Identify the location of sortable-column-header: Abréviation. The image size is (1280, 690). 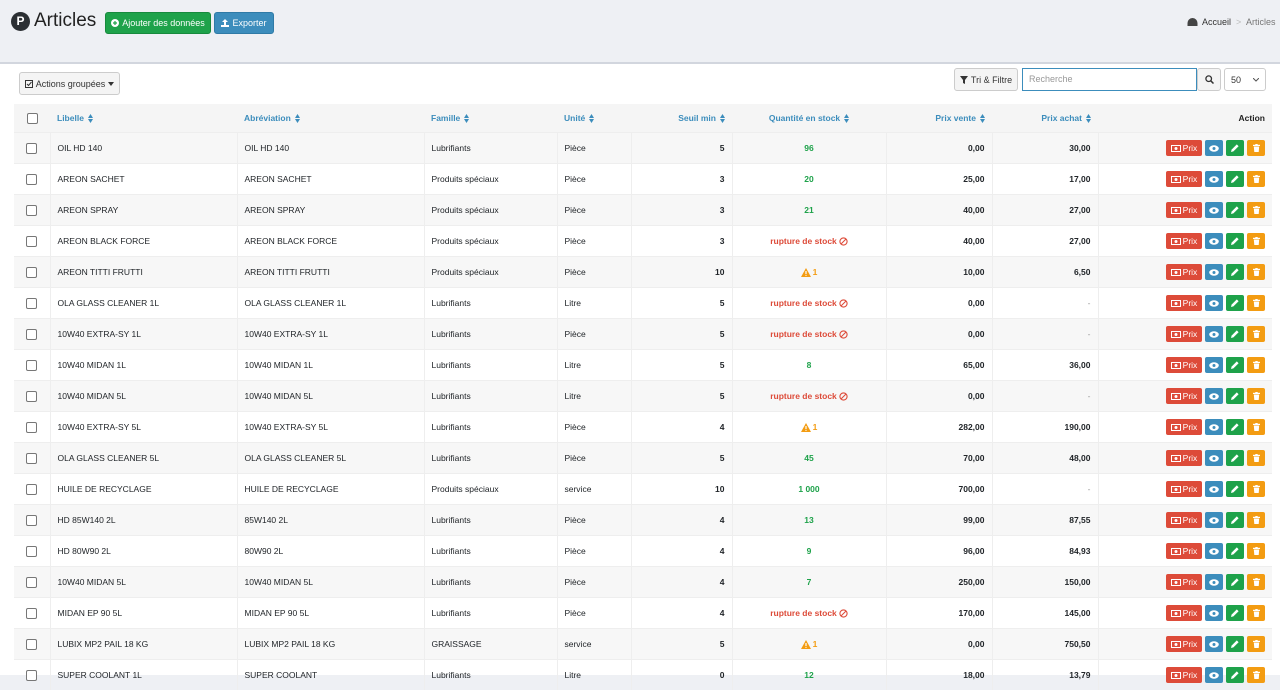
(330, 118).